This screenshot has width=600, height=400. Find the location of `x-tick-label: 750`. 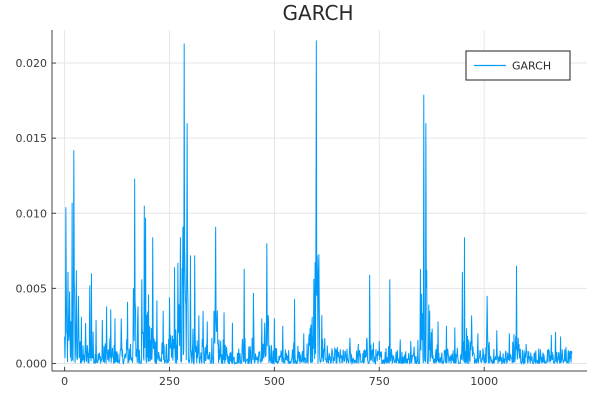

x-tick-label: 750 is located at coordinates (379, 381).